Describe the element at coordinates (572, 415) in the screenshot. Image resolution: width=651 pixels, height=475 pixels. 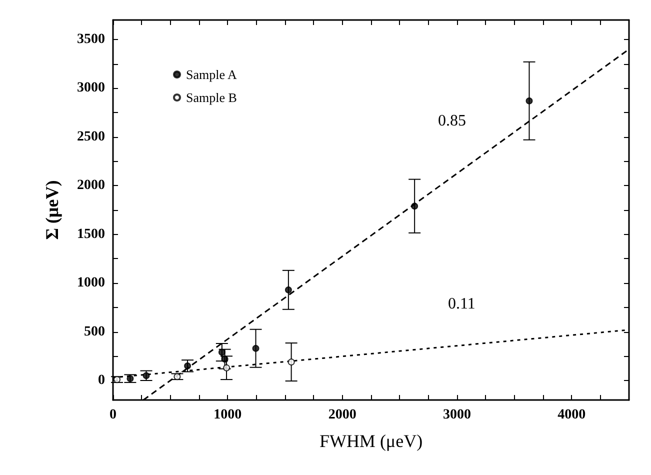
I see `x-tick-label: 4000` at that location.